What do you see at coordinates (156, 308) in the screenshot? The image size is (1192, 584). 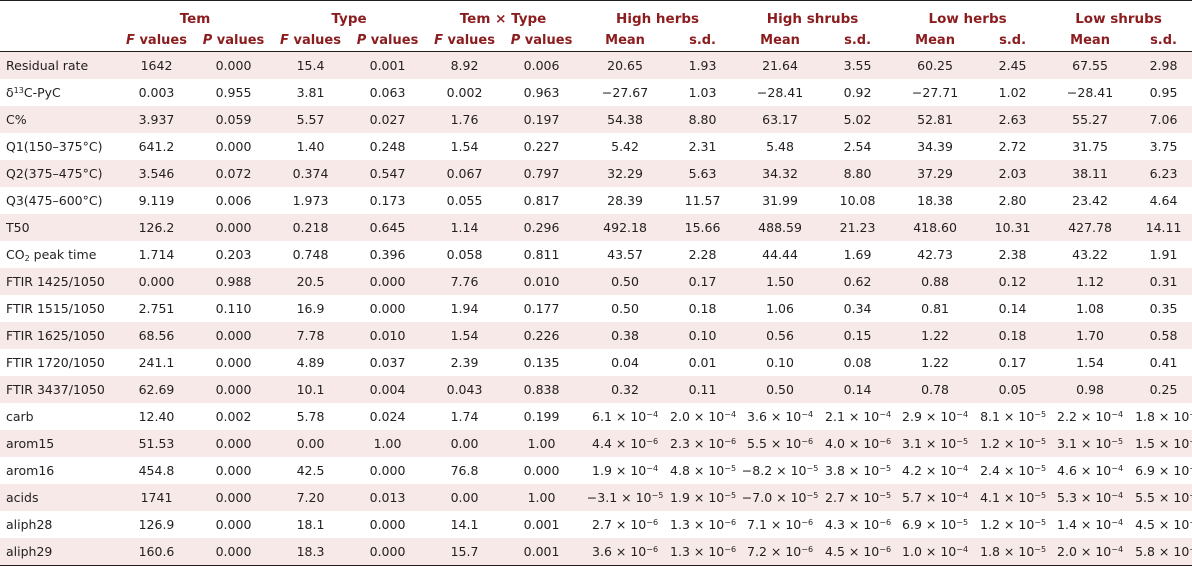 I see `table-cell: 2.751` at bounding box center [156, 308].